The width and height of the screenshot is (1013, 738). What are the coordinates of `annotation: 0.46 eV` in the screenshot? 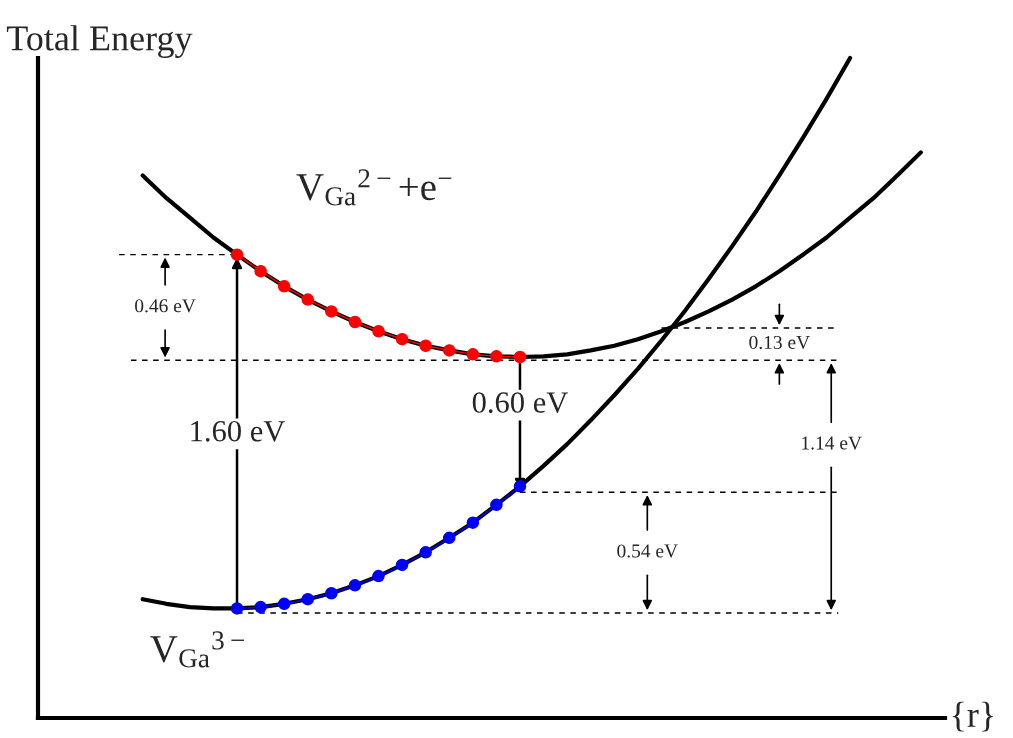 It's located at (165, 306).